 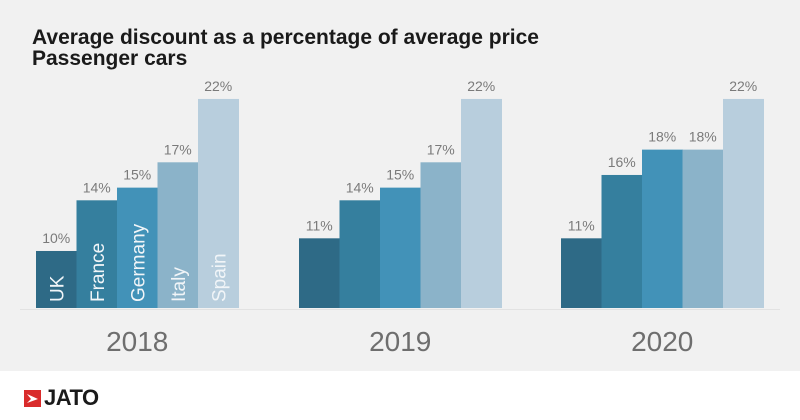 What do you see at coordinates (178, 235) in the screenshot?
I see `bar-italy-2018` at bounding box center [178, 235].